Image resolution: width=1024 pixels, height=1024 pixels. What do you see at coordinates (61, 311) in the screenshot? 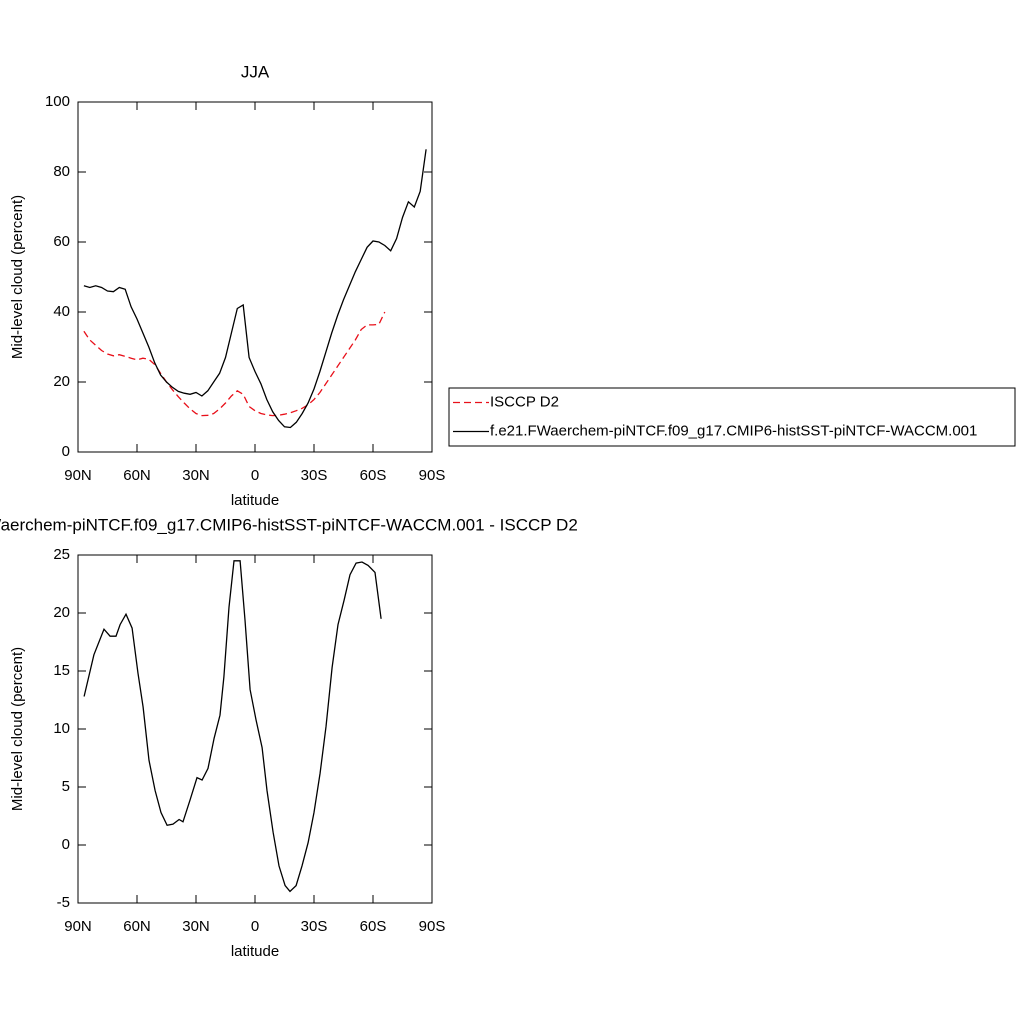
I see `y-tick-label: 40` at bounding box center [61, 311].